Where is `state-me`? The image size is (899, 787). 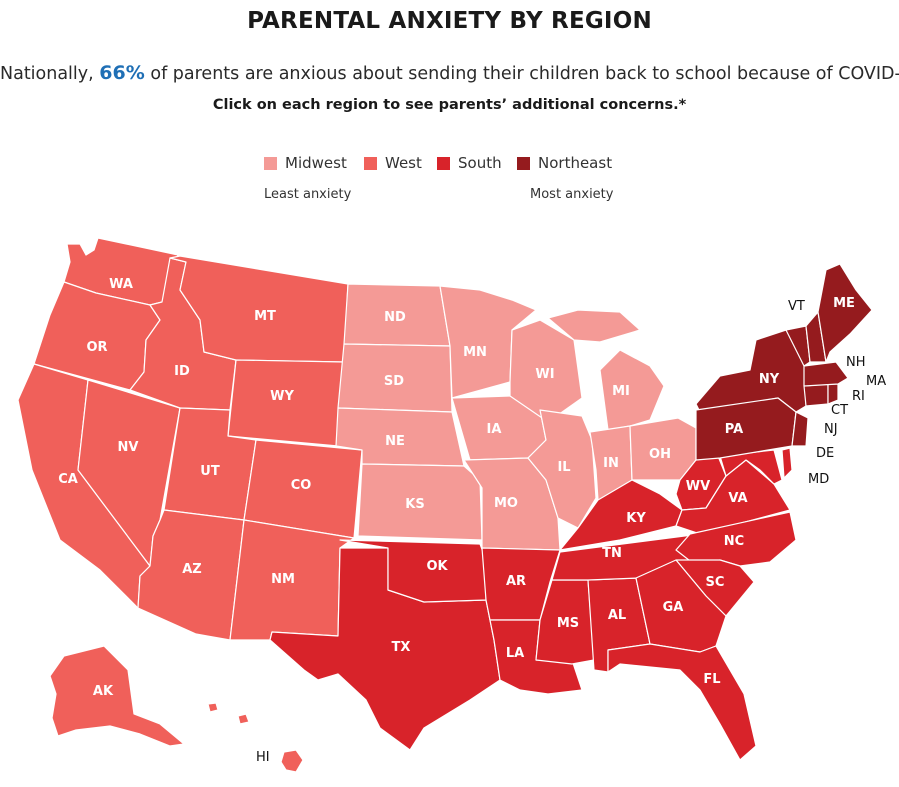
state-me is located at coordinates (845, 313).